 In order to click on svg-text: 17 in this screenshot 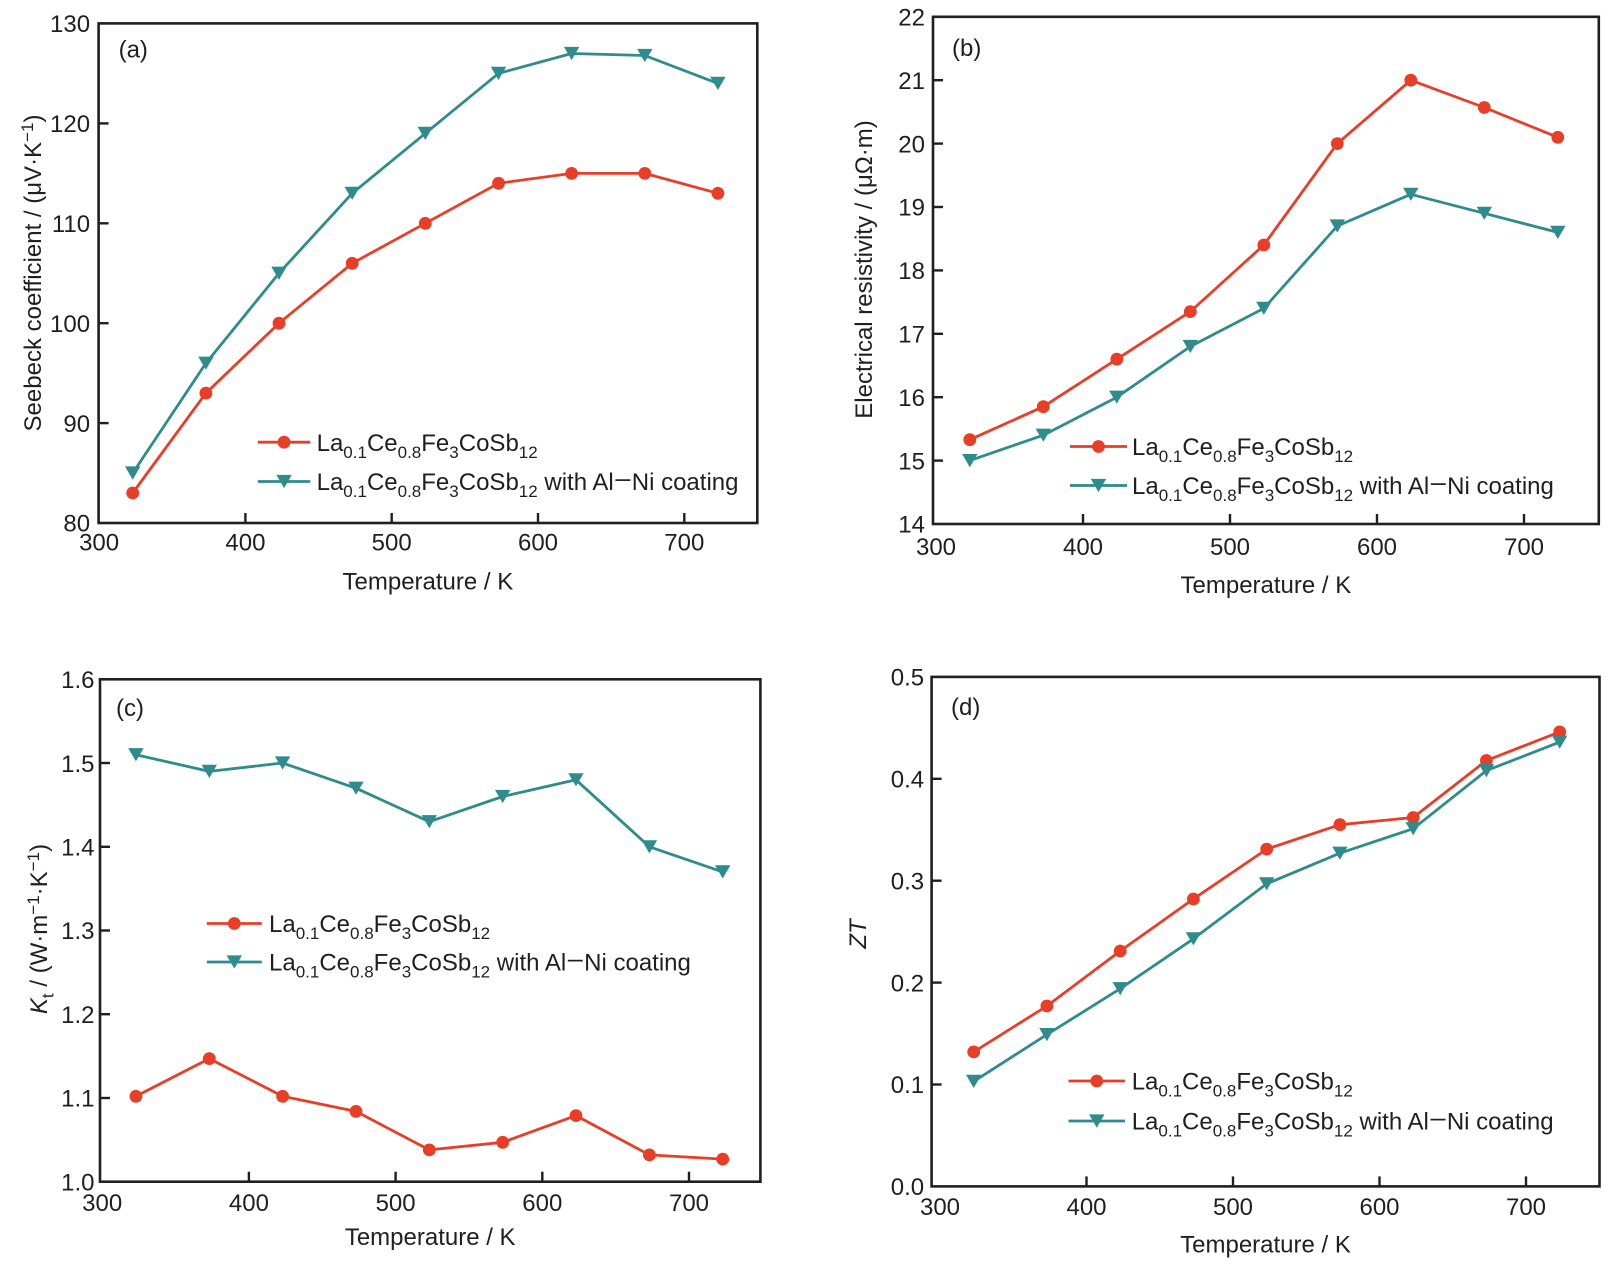, I will do `click(911, 335)`.